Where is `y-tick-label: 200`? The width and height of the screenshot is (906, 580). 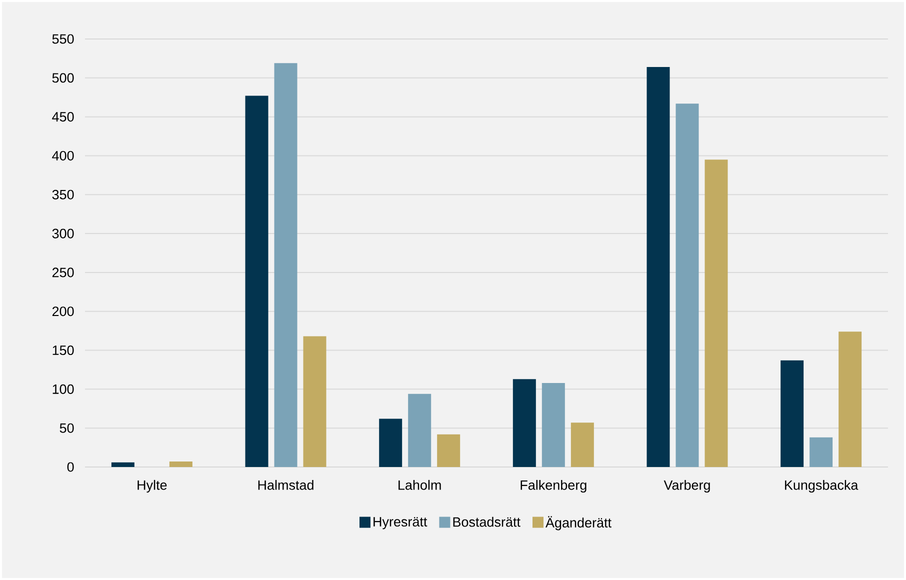
y-tick-label: 200 is located at coordinates (63, 311).